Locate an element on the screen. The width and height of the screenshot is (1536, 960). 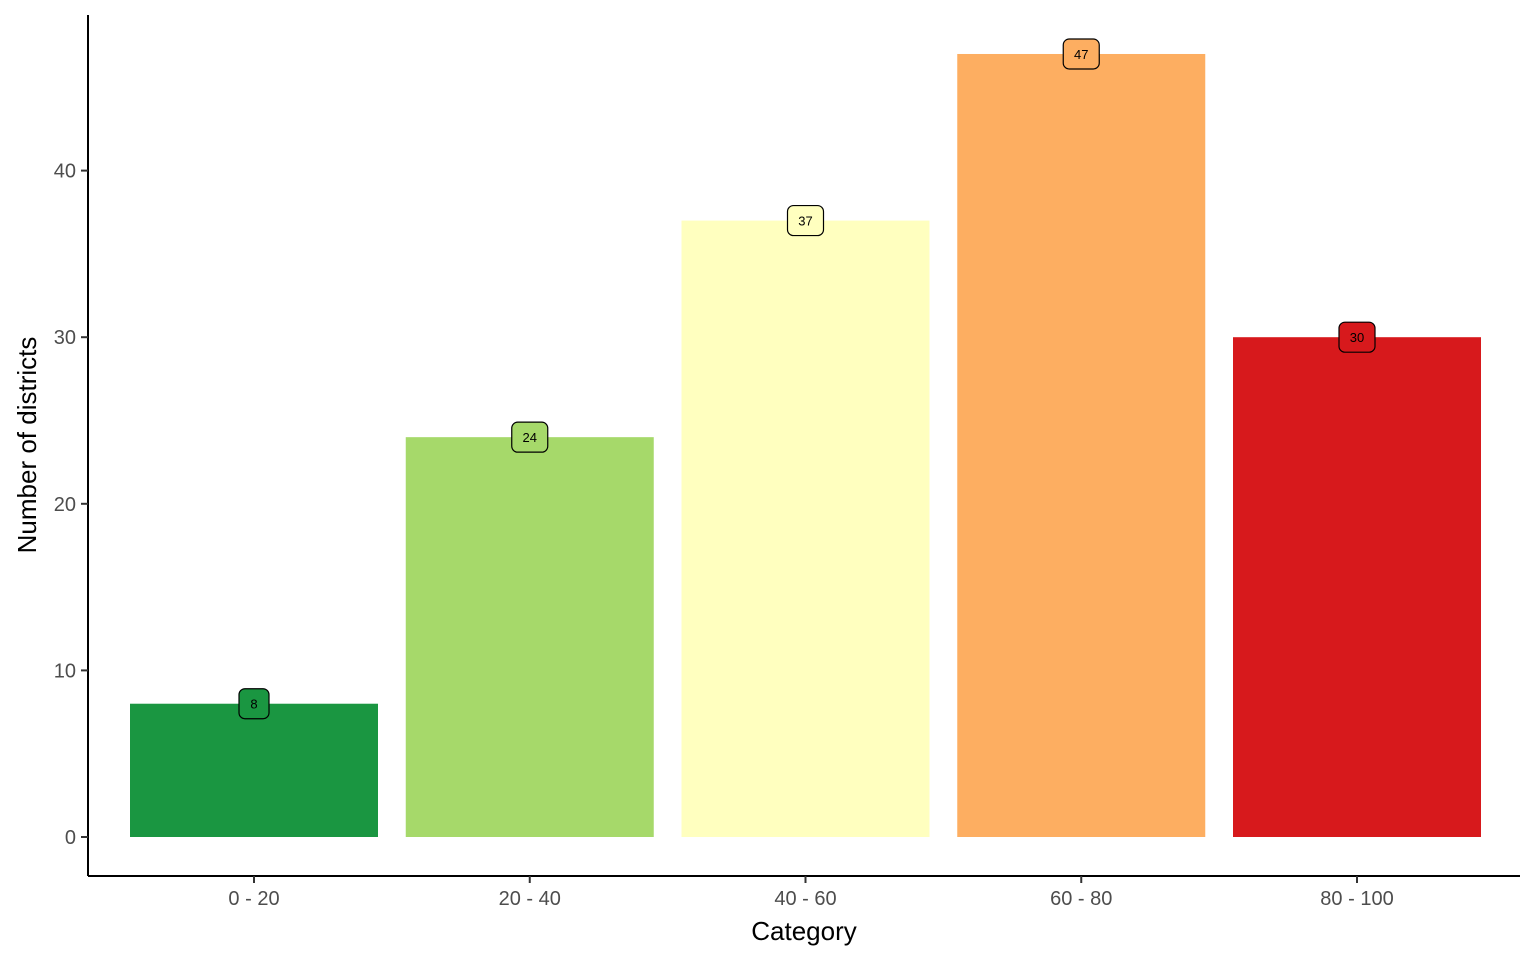
x-tick-label: 20 - 40 is located at coordinates (530, 899).